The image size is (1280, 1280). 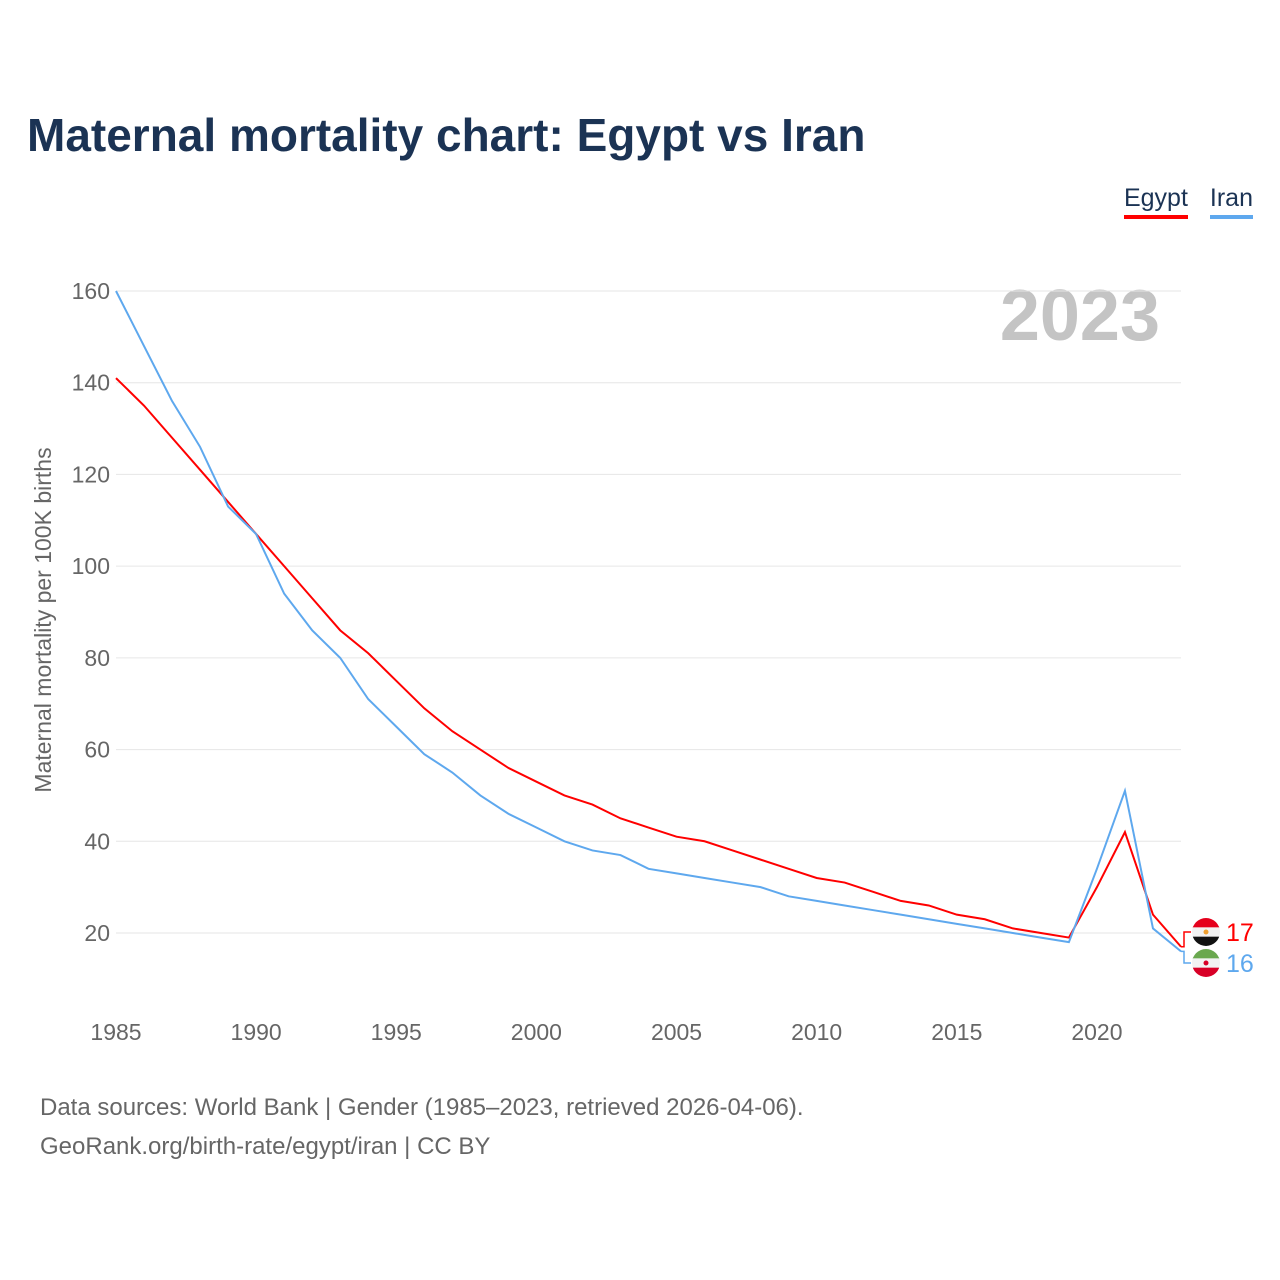 I want to click on y-axis-label: Maternal mortality per 100K births, so click(x=43, y=619).